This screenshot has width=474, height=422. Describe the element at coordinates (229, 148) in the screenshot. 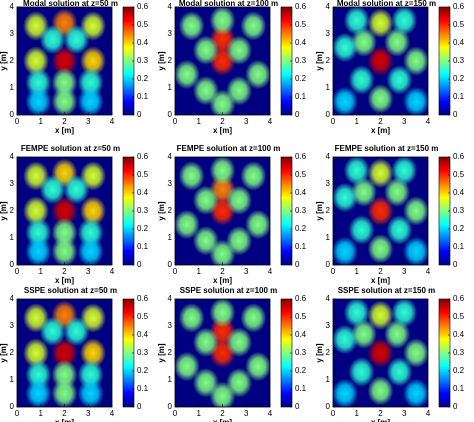

I see `panel-title: FEMPE solution at z=100 m` at that location.